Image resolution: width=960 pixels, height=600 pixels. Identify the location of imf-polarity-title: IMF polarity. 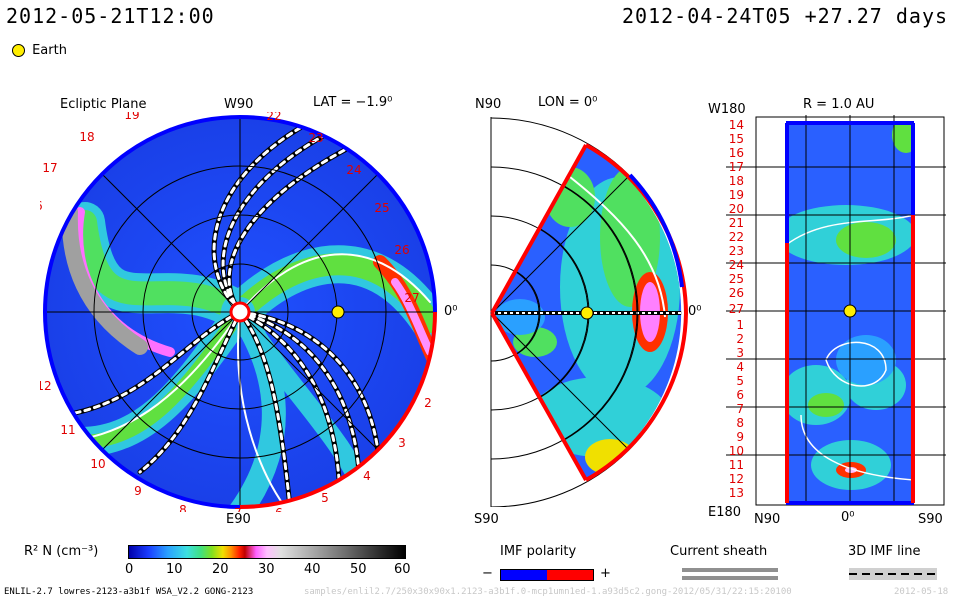
(538, 551).